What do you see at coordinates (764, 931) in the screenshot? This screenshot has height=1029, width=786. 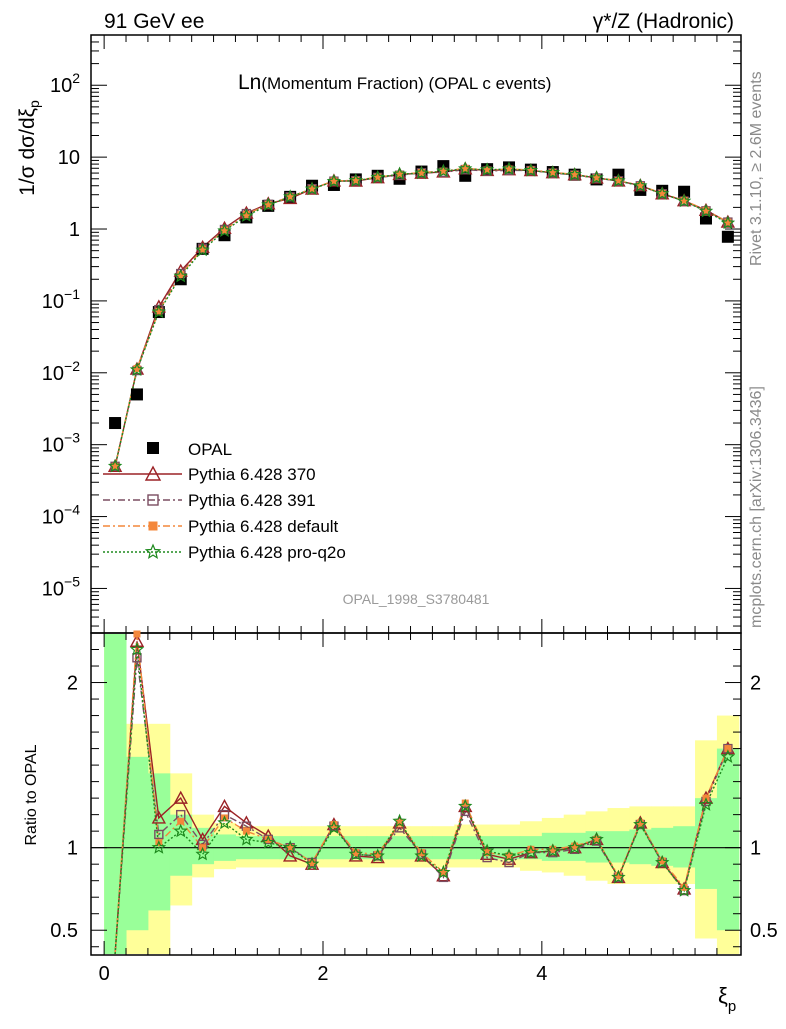 I see `ratio-tick-label-right: 0.5` at bounding box center [764, 931].